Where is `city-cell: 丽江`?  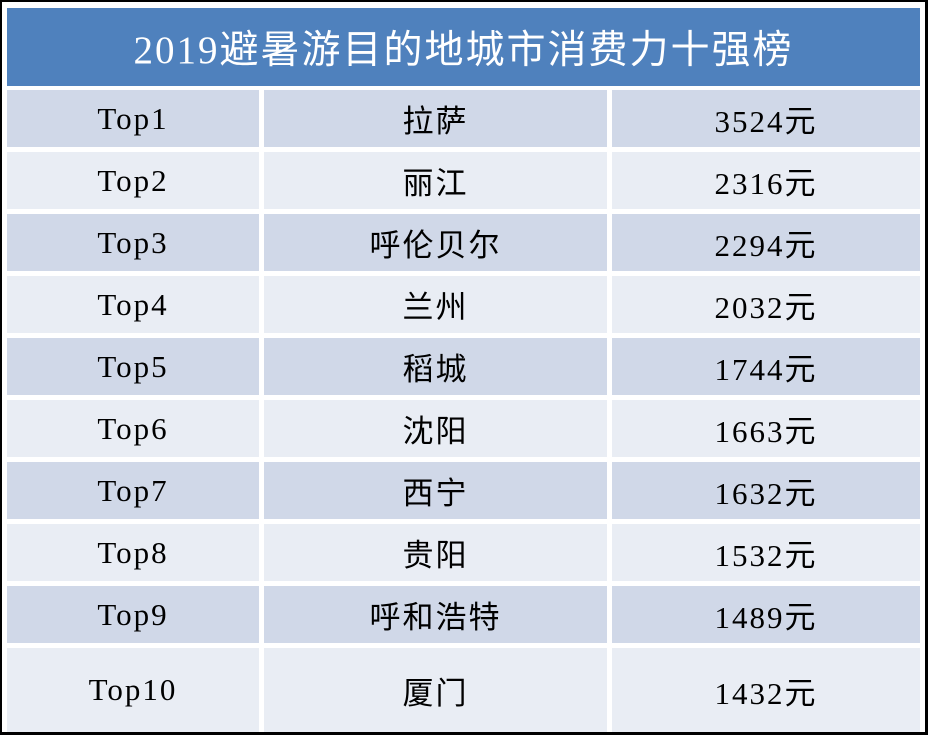 city-cell: 丽江 is located at coordinates (435, 180).